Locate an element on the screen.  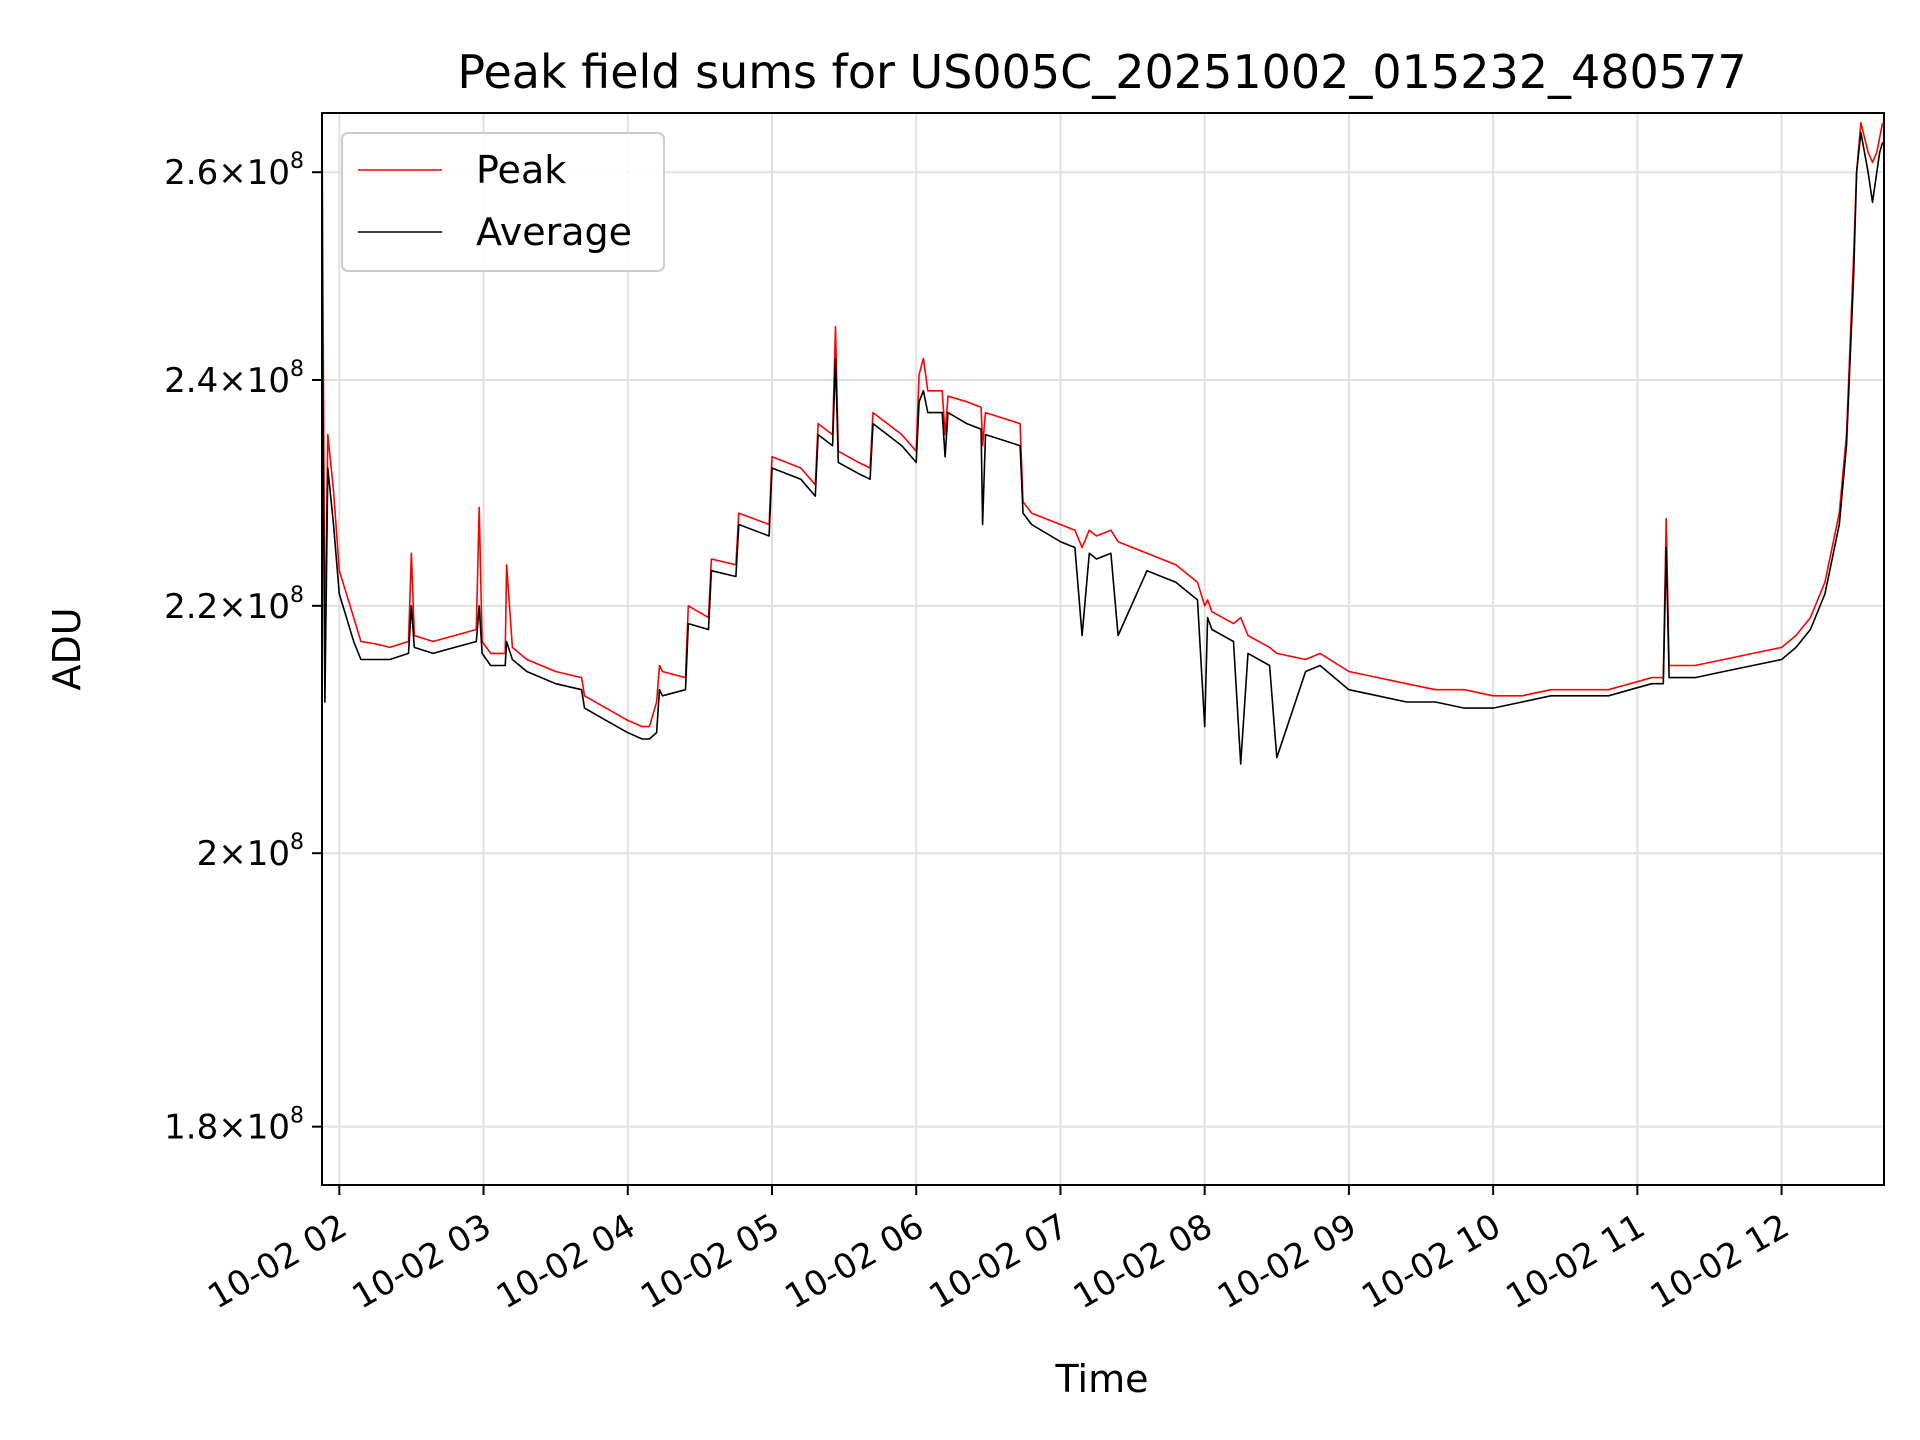
legend-label-average: Average is located at coordinates (554, 232).